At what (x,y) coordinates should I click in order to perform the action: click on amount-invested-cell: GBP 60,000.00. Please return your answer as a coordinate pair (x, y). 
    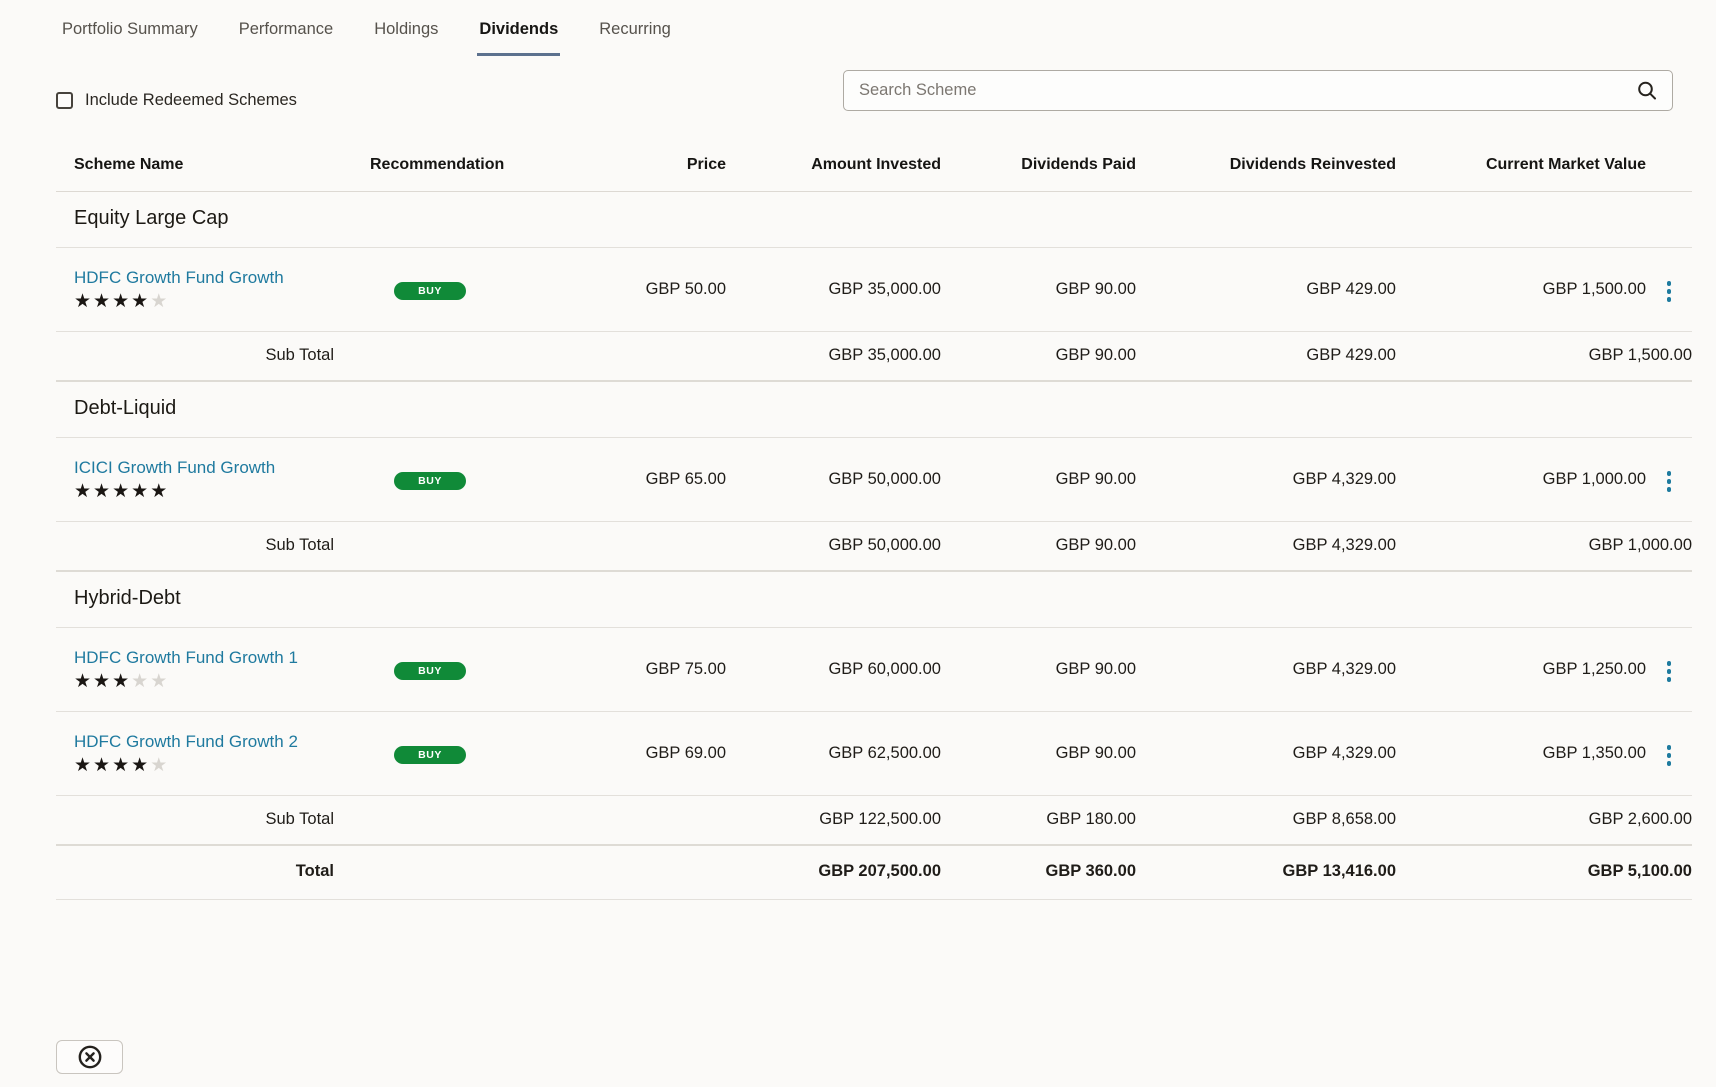
    Looking at the image, I should click on (833, 669).